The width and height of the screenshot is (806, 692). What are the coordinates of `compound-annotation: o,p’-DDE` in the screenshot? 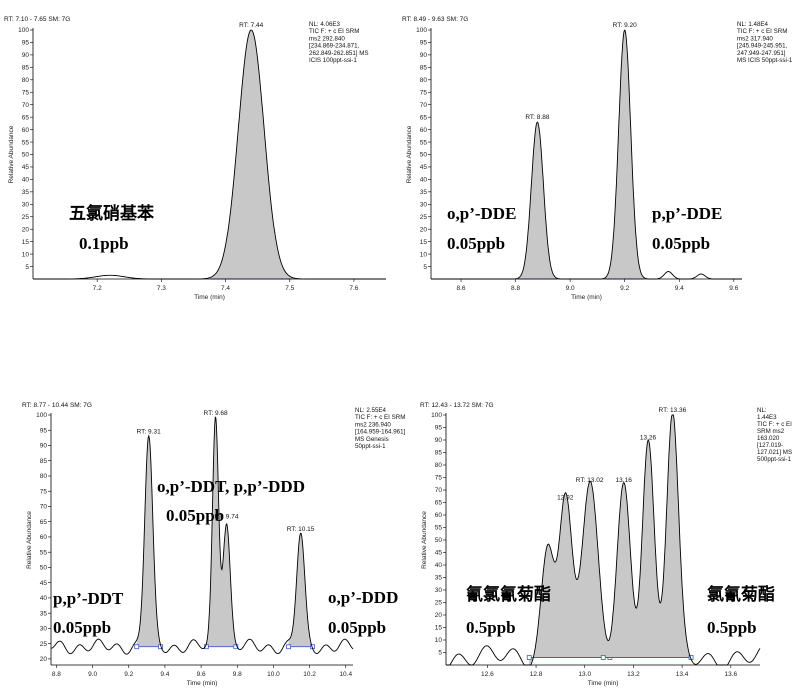 It's located at (481, 213).